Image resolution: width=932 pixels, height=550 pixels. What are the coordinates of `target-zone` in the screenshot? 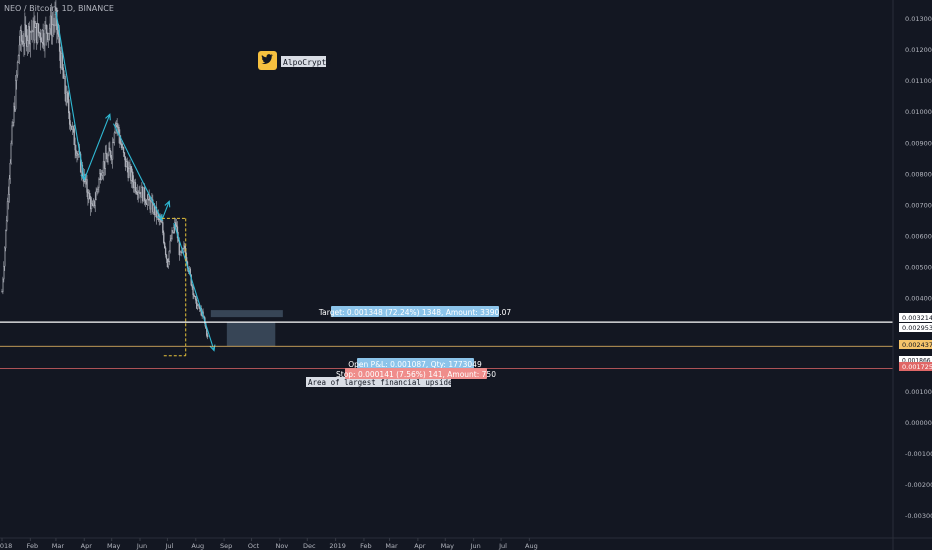 It's located at (251, 334).